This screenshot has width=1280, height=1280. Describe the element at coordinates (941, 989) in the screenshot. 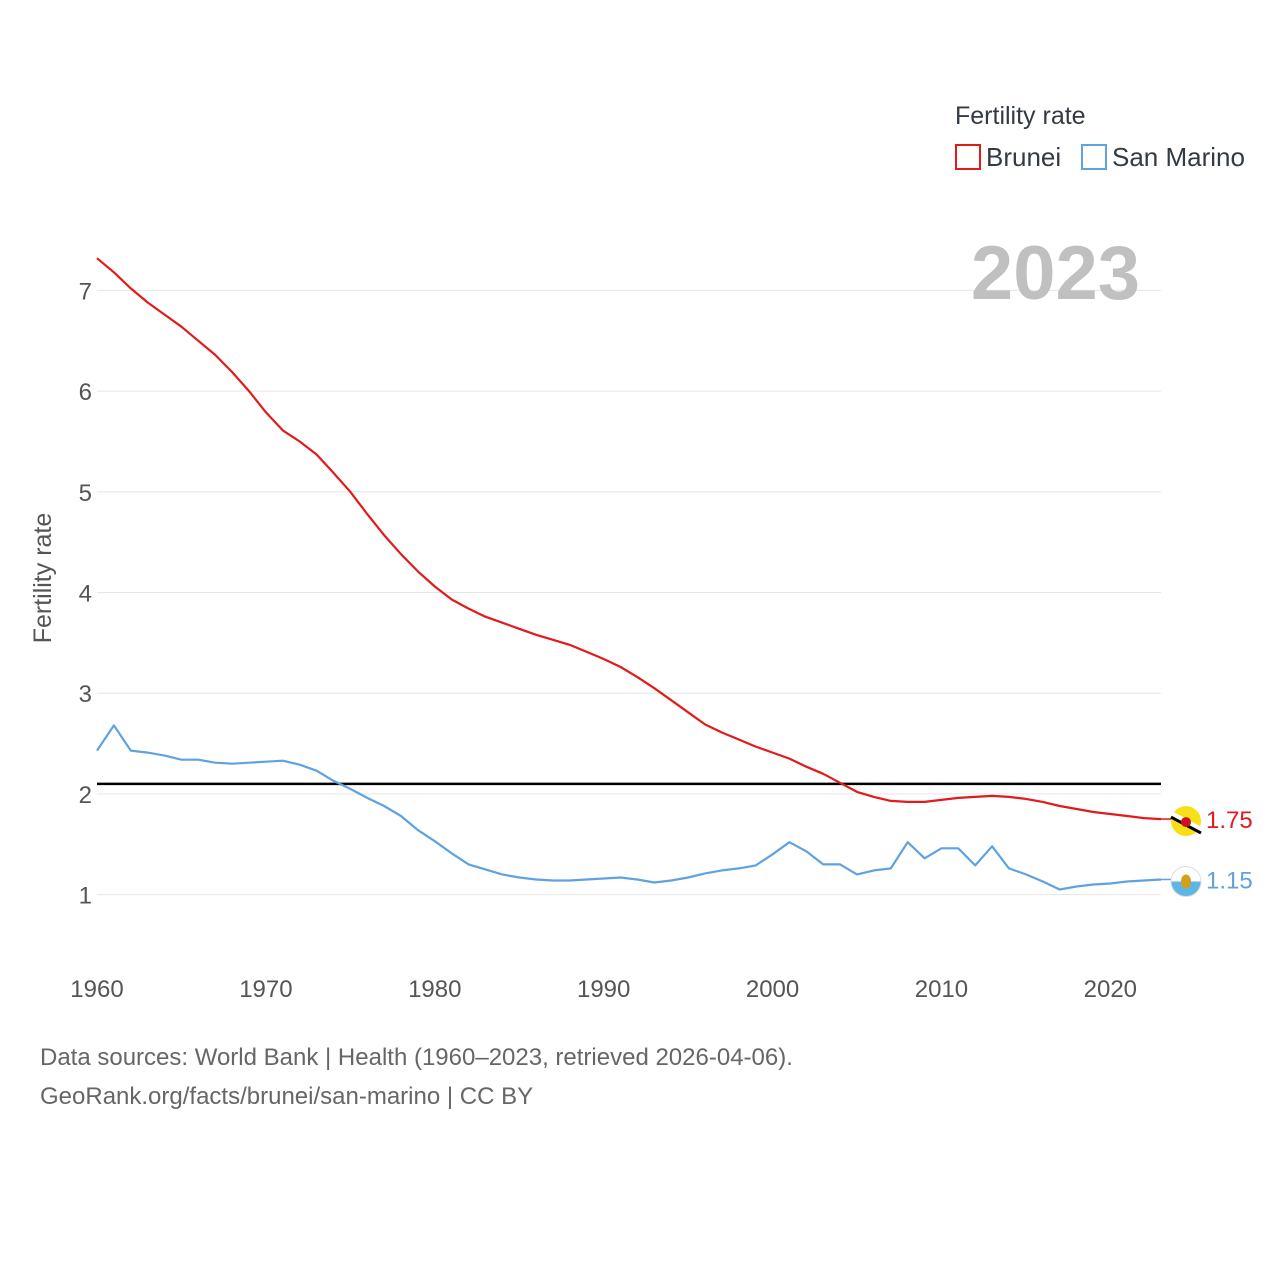

I see `x-tick-label: 2010` at that location.